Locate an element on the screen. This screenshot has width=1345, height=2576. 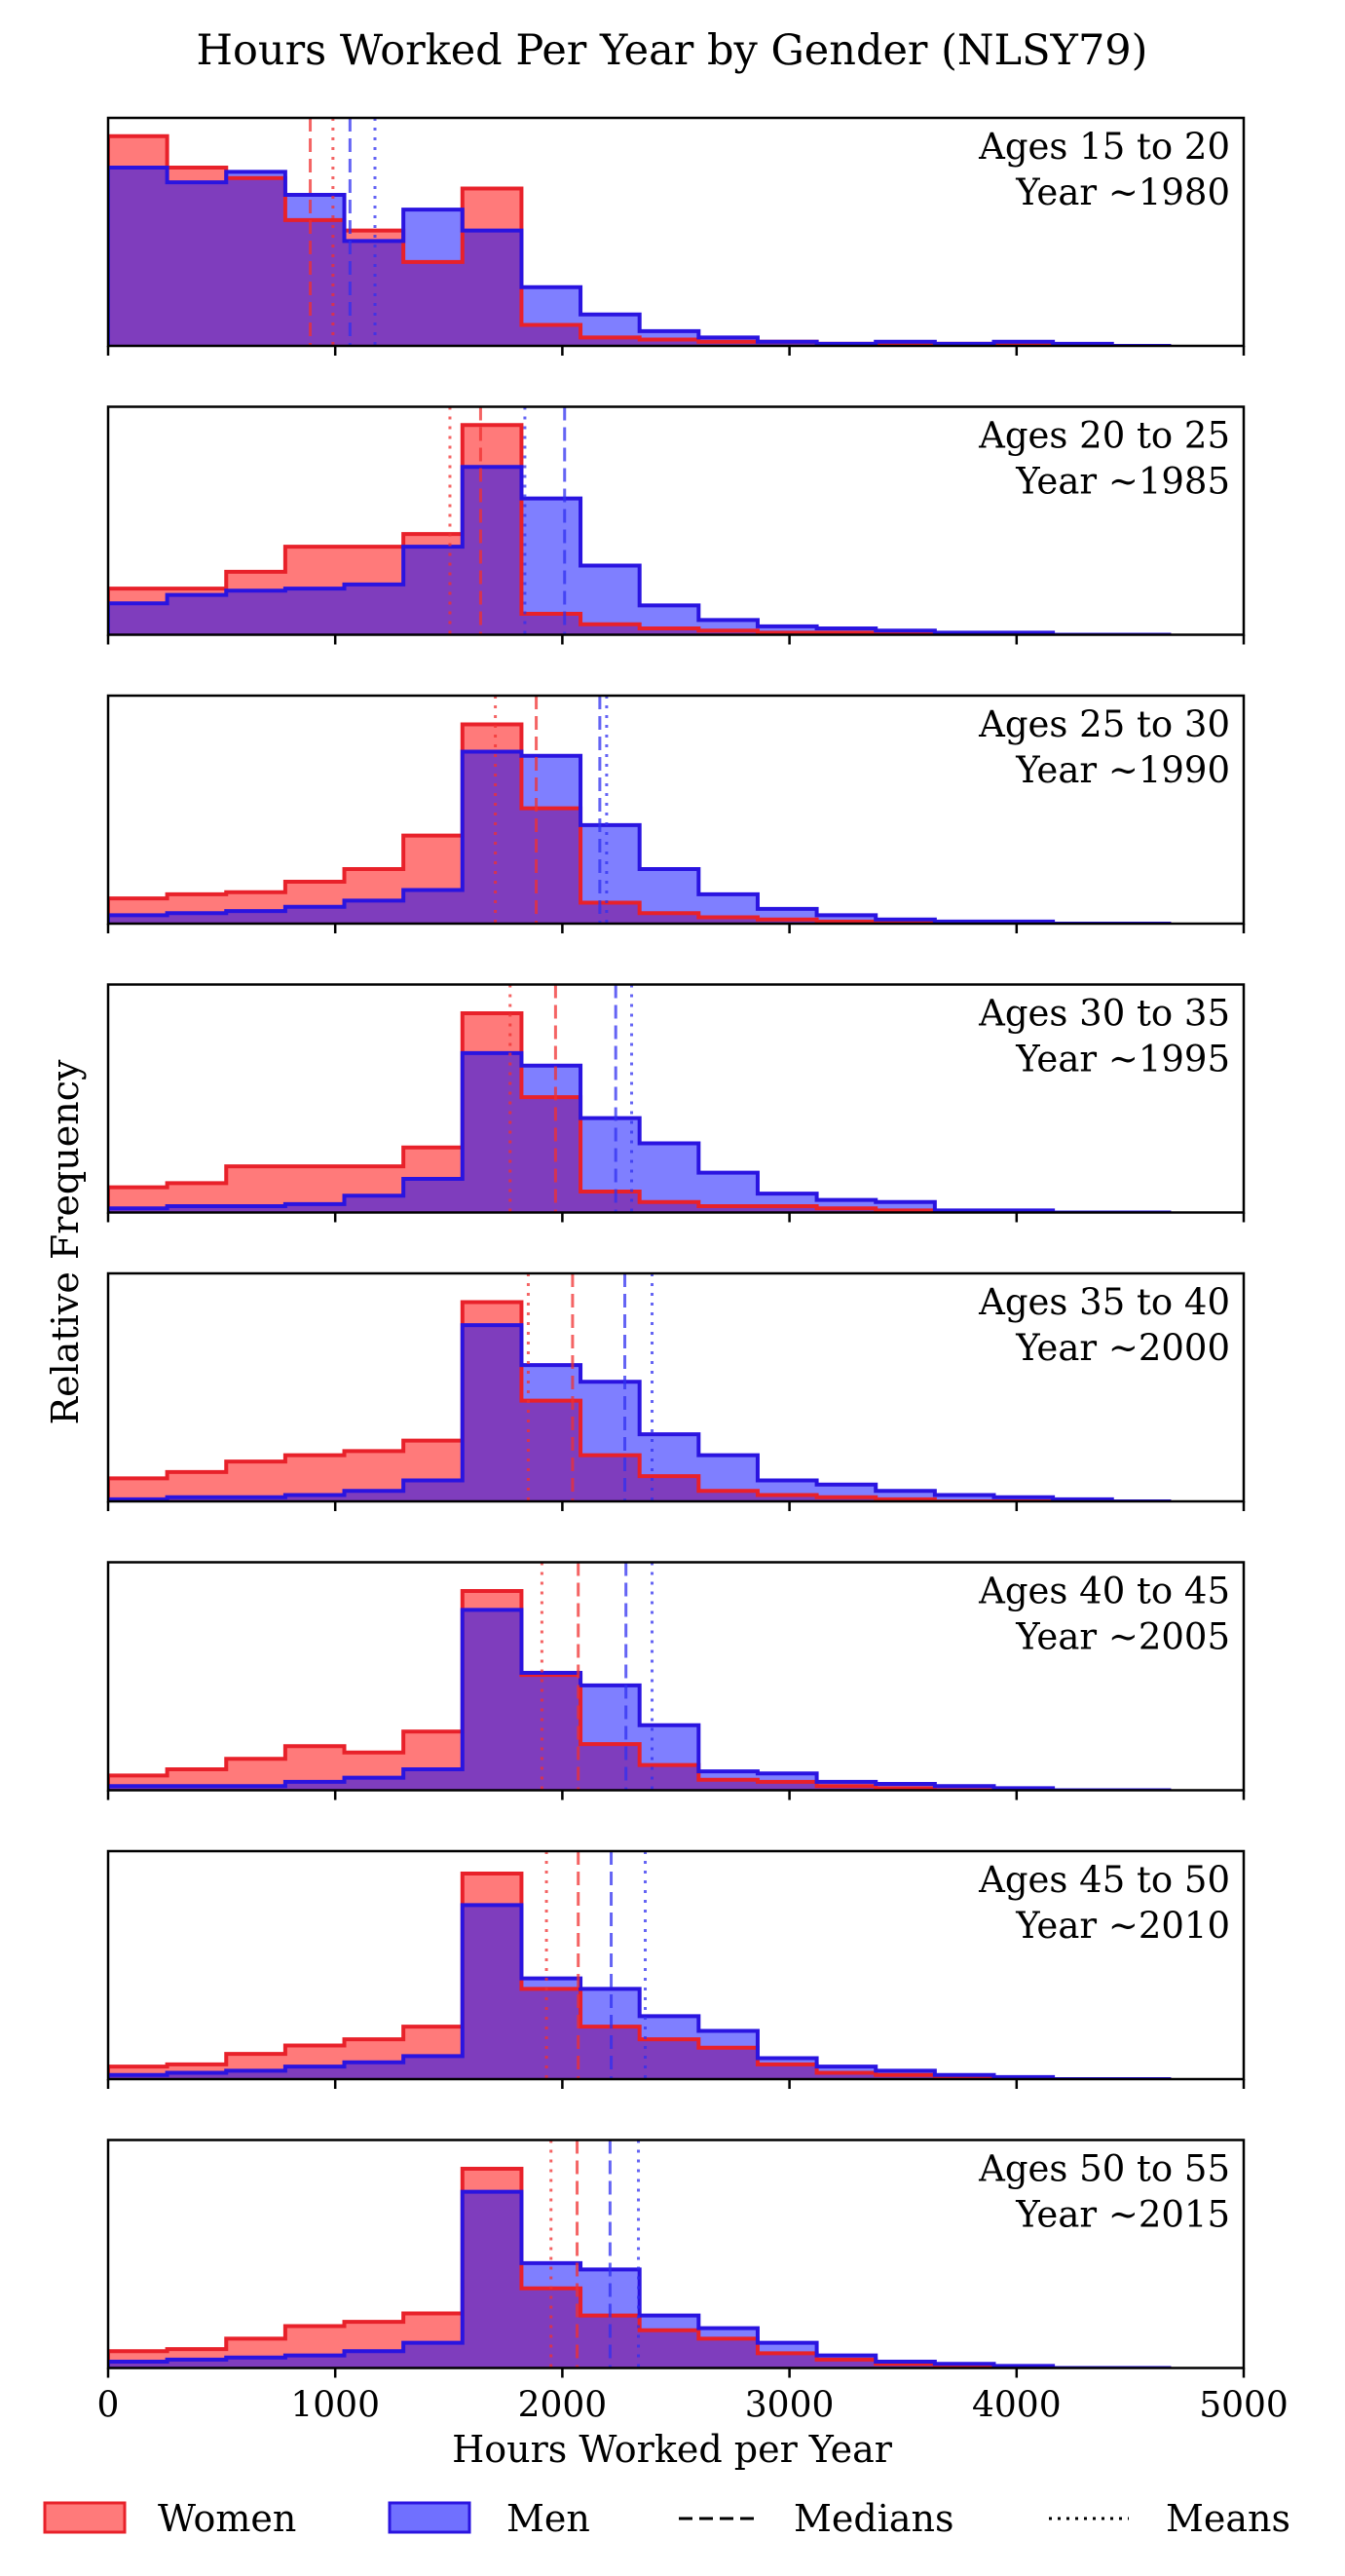
panel-year-label: Year ~2000 is located at coordinates (1122, 1348).